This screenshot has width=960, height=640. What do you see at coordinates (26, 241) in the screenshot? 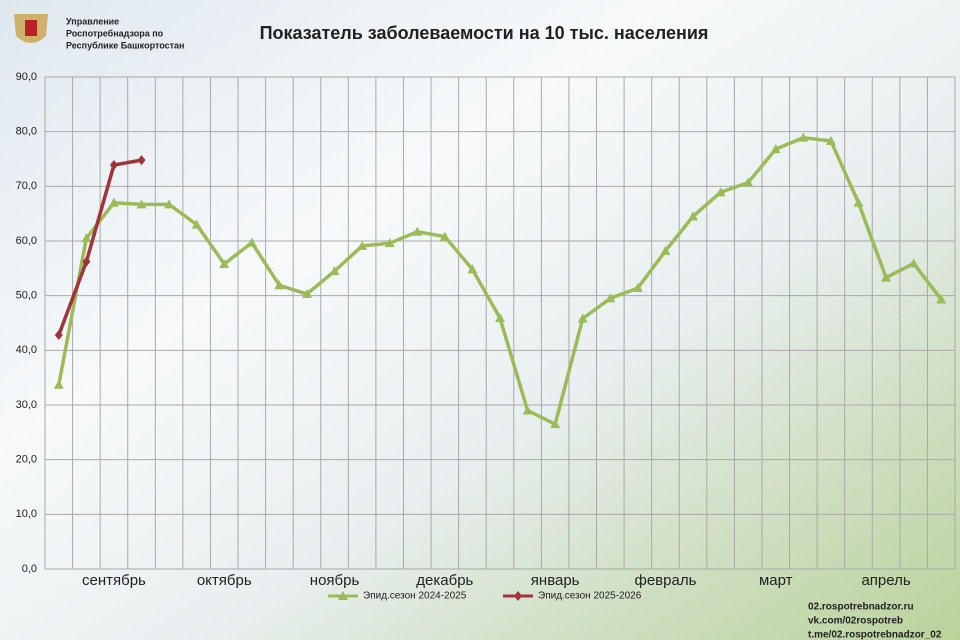
I see `y-tick-label: 60,0` at bounding box center [26, 241].